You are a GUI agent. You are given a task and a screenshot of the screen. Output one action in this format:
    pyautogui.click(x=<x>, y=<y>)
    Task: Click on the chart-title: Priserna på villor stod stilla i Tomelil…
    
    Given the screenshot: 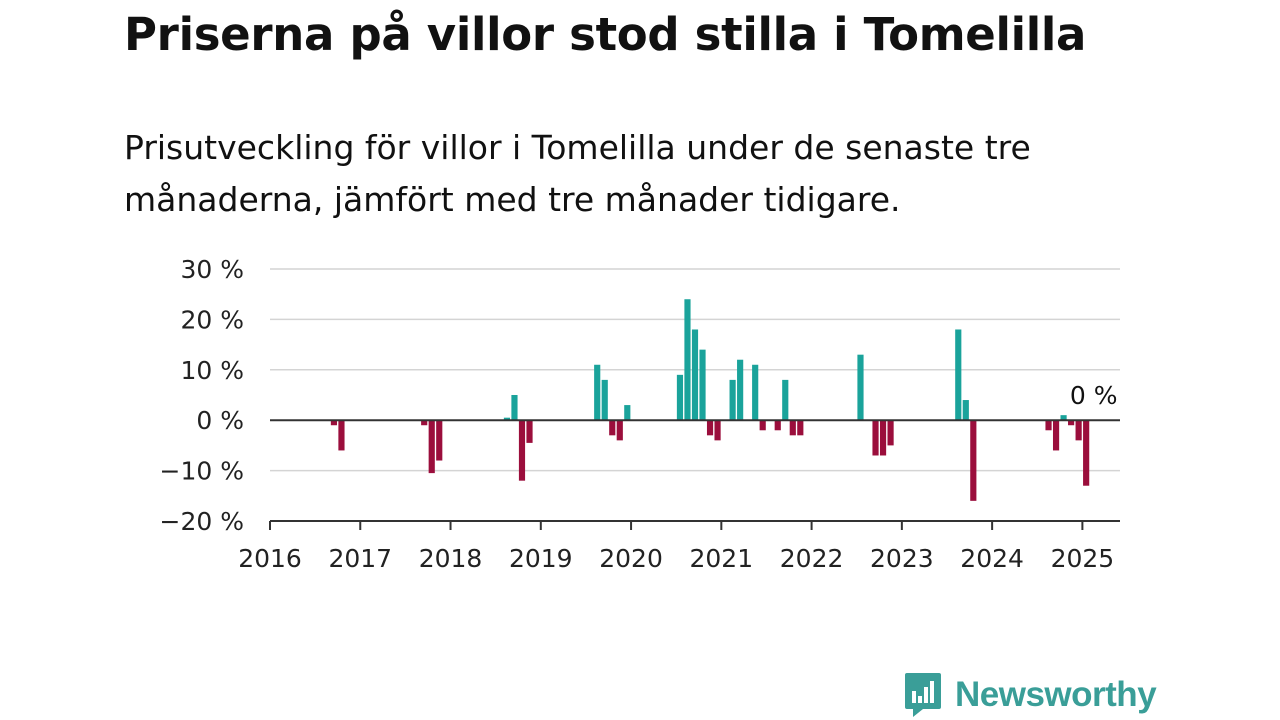 What is the action you would take?
    pyautogui.click(x=605, y=34)
    